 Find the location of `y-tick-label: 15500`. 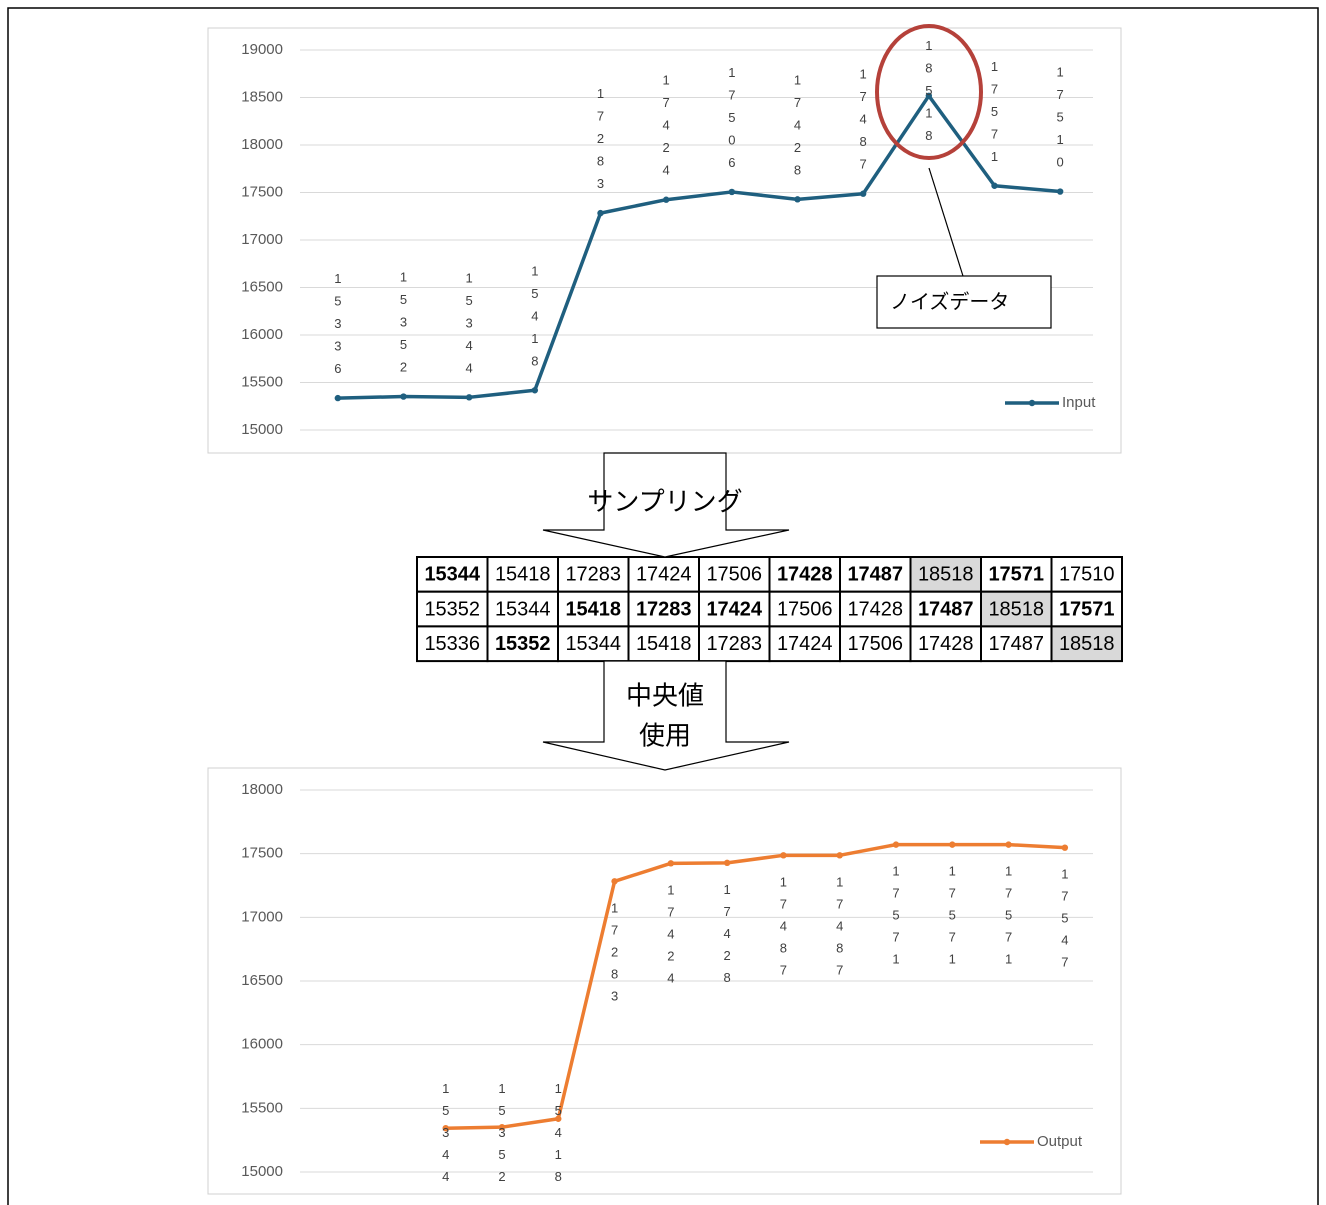

y-tick-label: 15500 is located at coordinates (262, 1107).